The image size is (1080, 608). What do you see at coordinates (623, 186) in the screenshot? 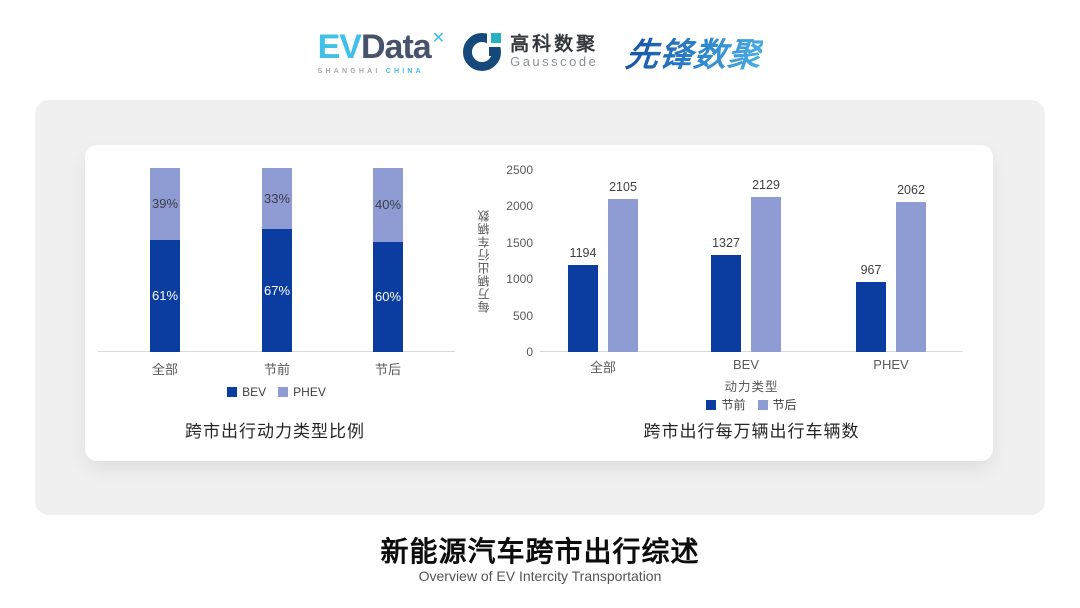
I see `value-label: 2105` at bounding box center [623, 186].